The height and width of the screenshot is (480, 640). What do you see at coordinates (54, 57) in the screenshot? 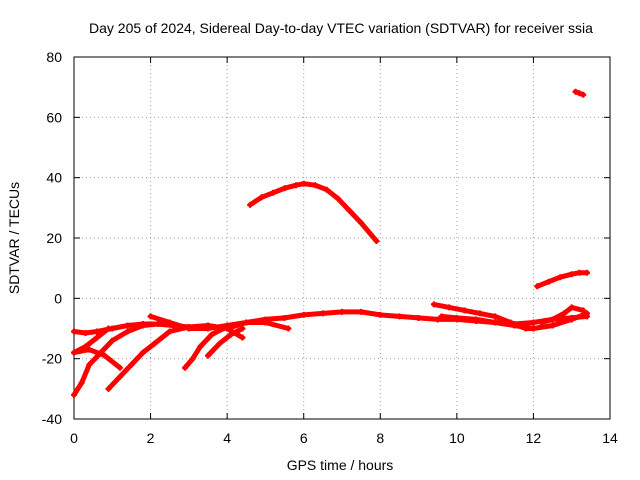
I see `y-tick-label: 80` at bounding box center [54, 57].